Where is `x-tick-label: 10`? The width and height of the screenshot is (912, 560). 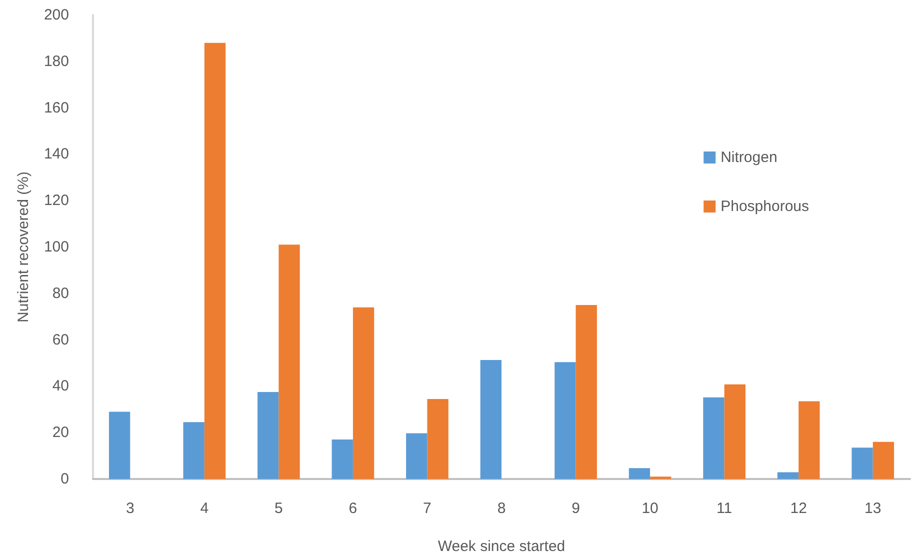 x-tick-label: 10 is located at coordinates (650, 508).